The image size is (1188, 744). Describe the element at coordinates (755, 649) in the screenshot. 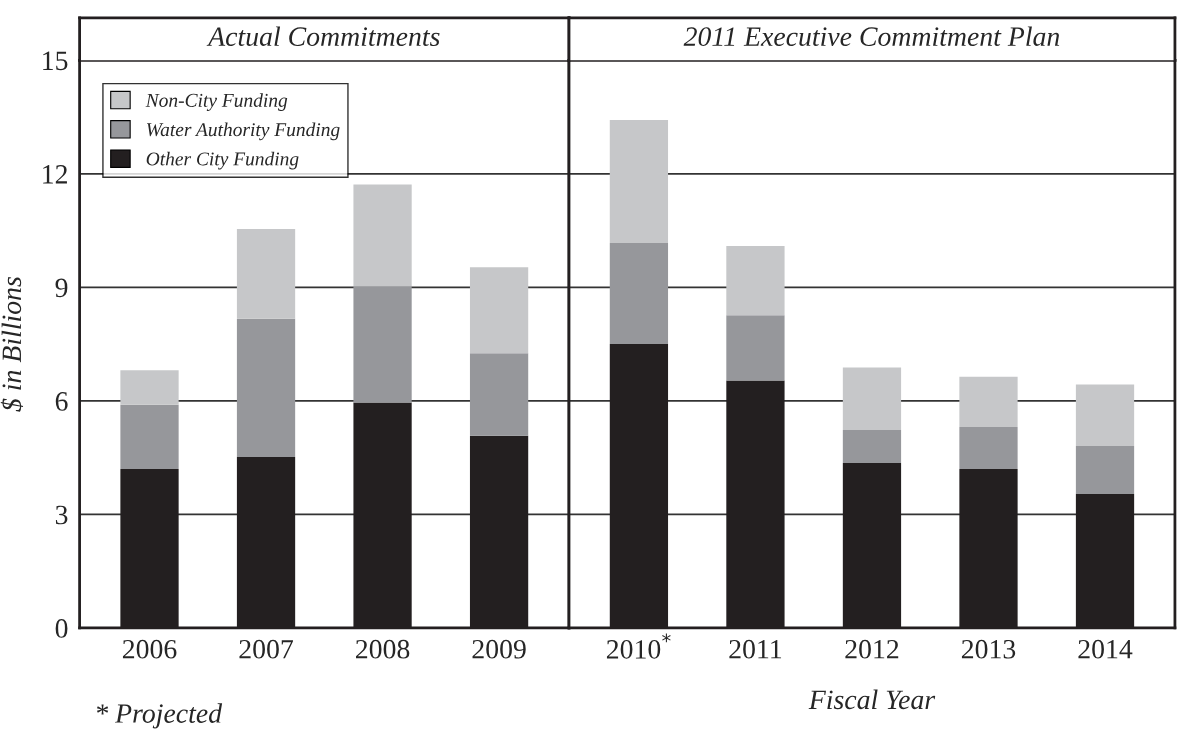

I see `x-tick-label: 2011` at that location.